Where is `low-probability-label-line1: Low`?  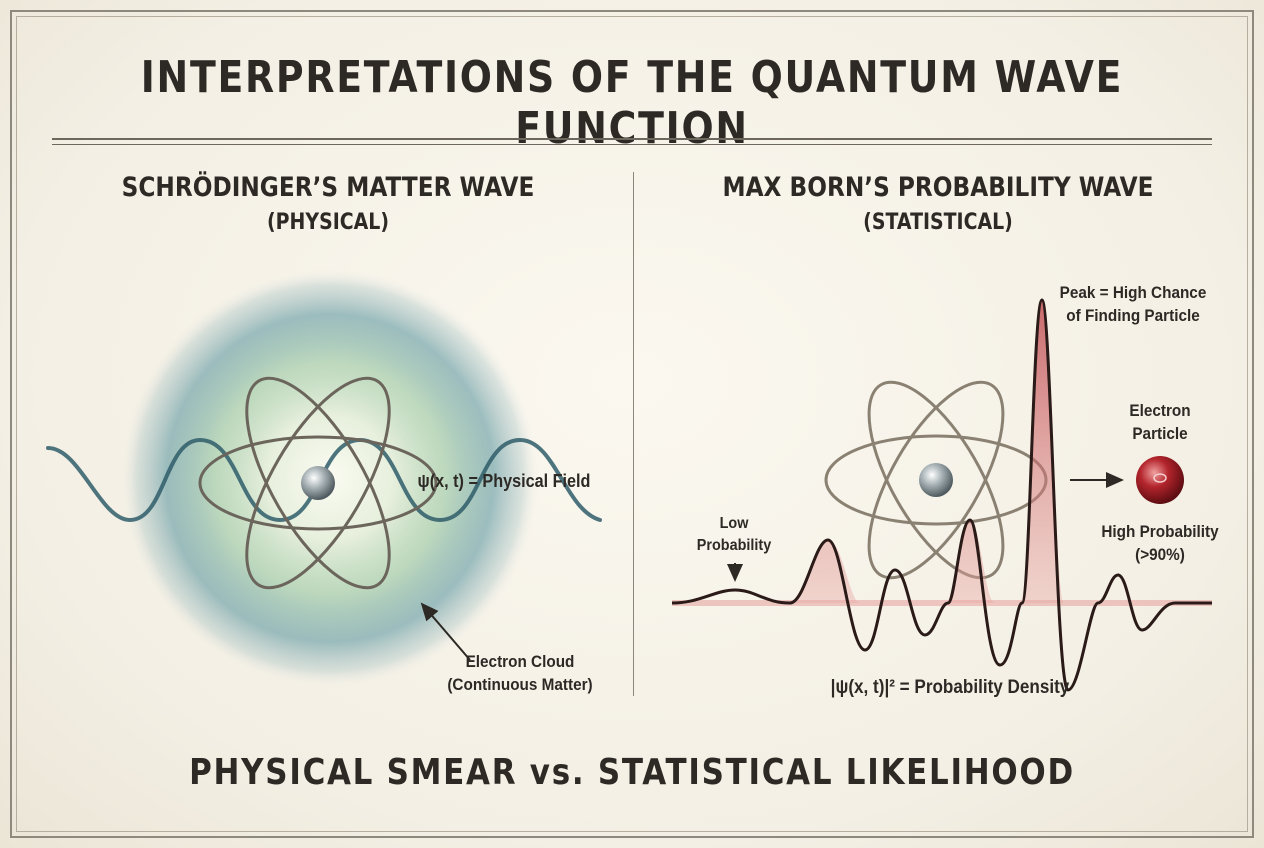
low-probability-label-line1: Low is located at coordinates (734, 523).